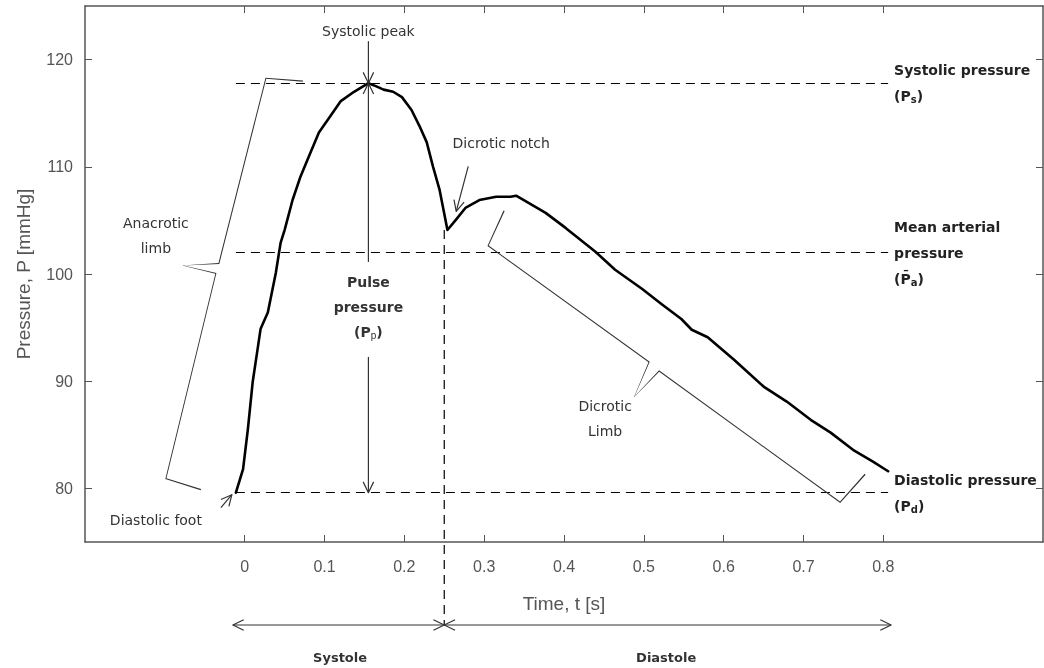 The width and height of the screenshot is (1044, 668). Describe the element at coordinates (564, 566) in the screenshot. I see `x-tick-label: 0.4` at that location.